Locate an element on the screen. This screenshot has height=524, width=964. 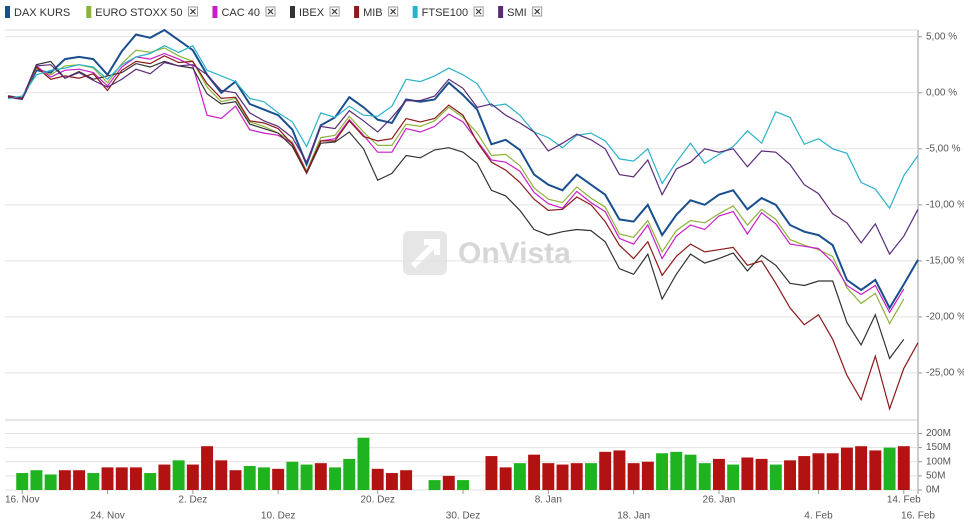
y-tick-label: 150M is located at coordinates (938, 447).